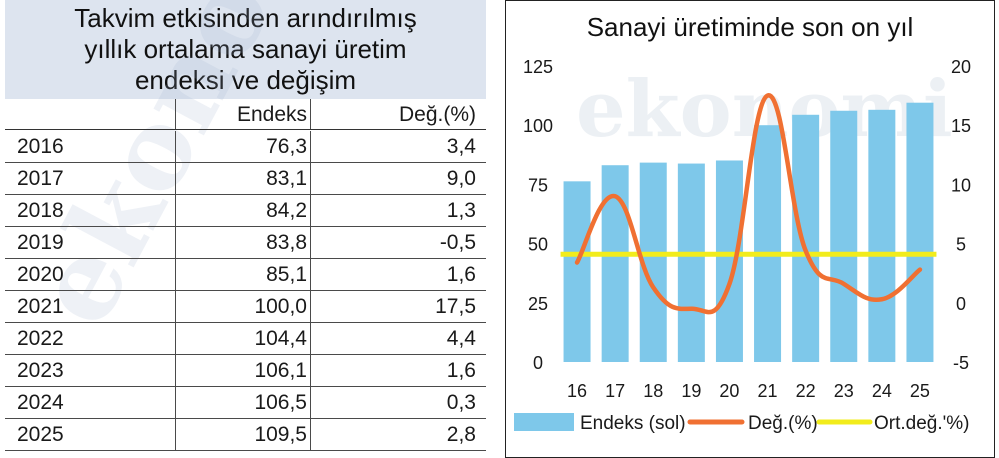 This screenshot has width=999, height=458. Describe the element at coordinates (691, 391) in the screenshot. I see `x-axis-tick-label: 19` at that location.